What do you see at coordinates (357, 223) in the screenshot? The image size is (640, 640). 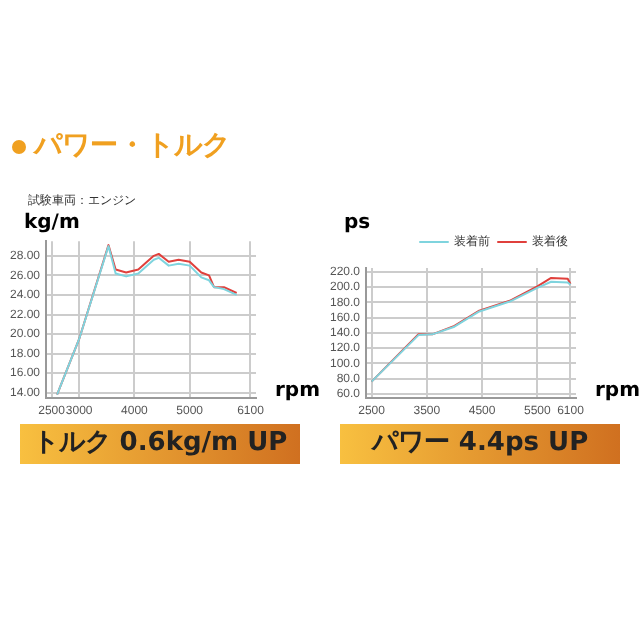 I see `y-axis-title: ps` at bounding box center [357, 223].